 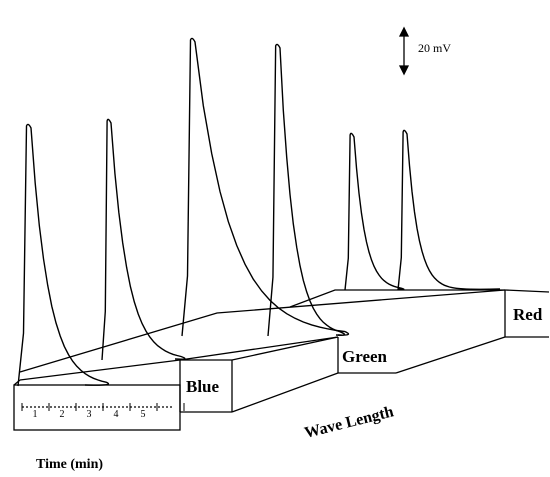 I want to click on wavelength-axis-title: Wave Length, so click(x=349, y=422).